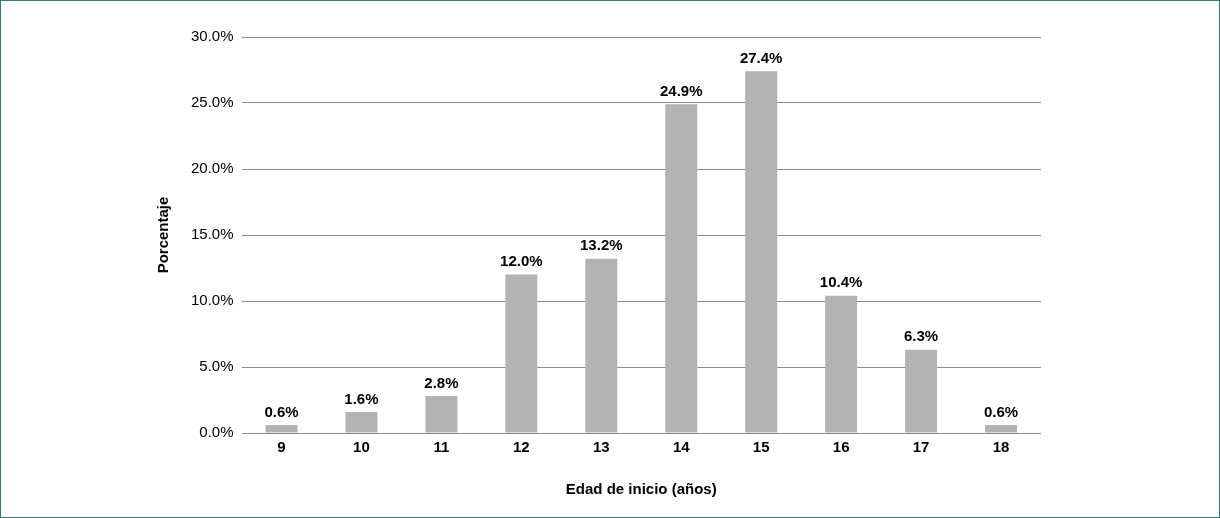 The height and width of the screenshot is (518, 1220). Describe the element at coordinates (521, 261) in the screenshot. I see `data-label: 12.0%` at that location.